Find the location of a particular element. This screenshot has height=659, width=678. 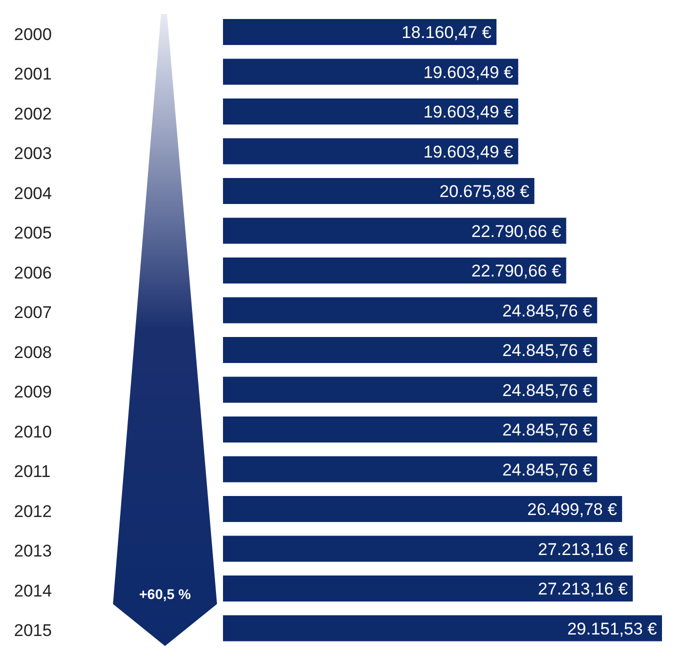

y-tick-label: 2015 is located at coordinates (33, 630).